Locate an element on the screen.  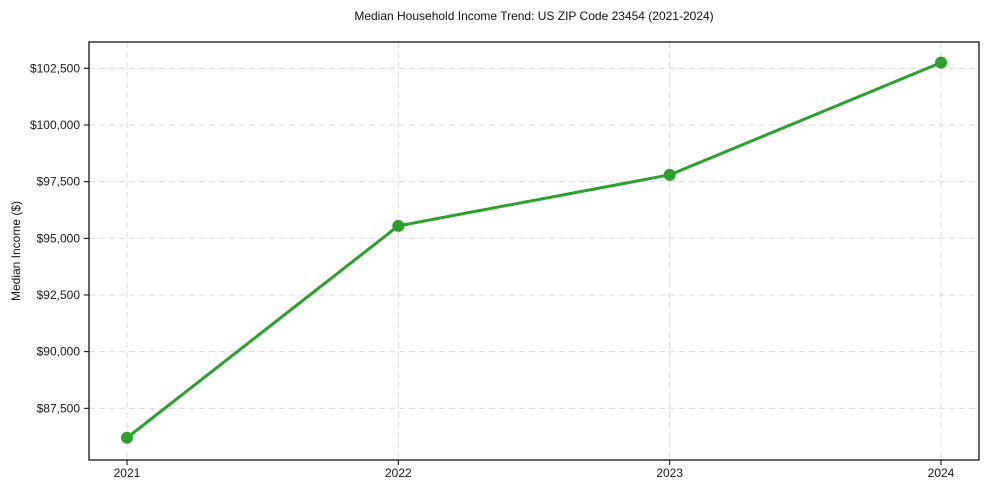
y-tick-label: $87,500 is located at coordinates (59, 408).